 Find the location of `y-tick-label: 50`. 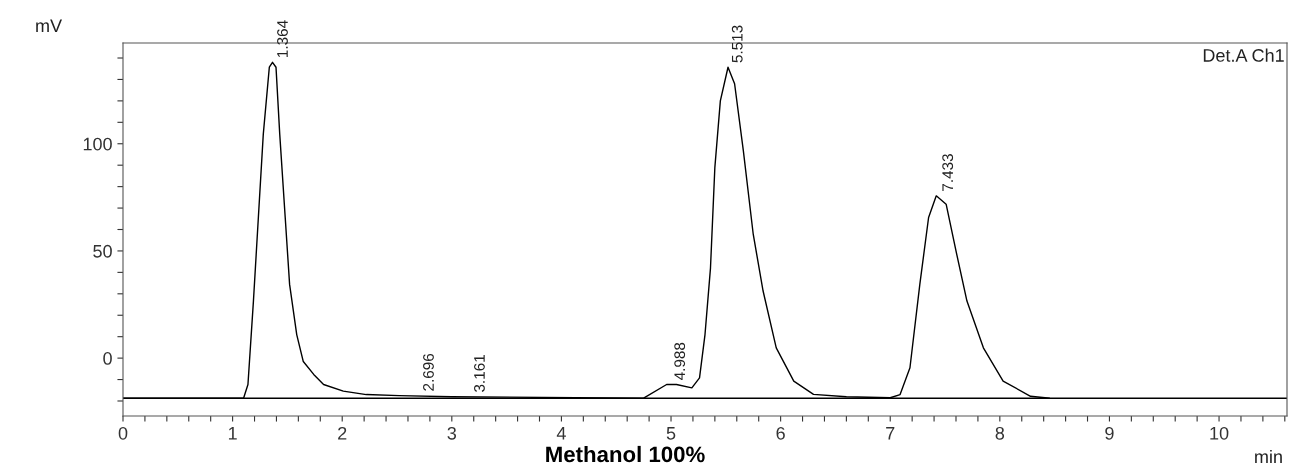

y-tick-label: 50 is located at coordinates (102, 251).